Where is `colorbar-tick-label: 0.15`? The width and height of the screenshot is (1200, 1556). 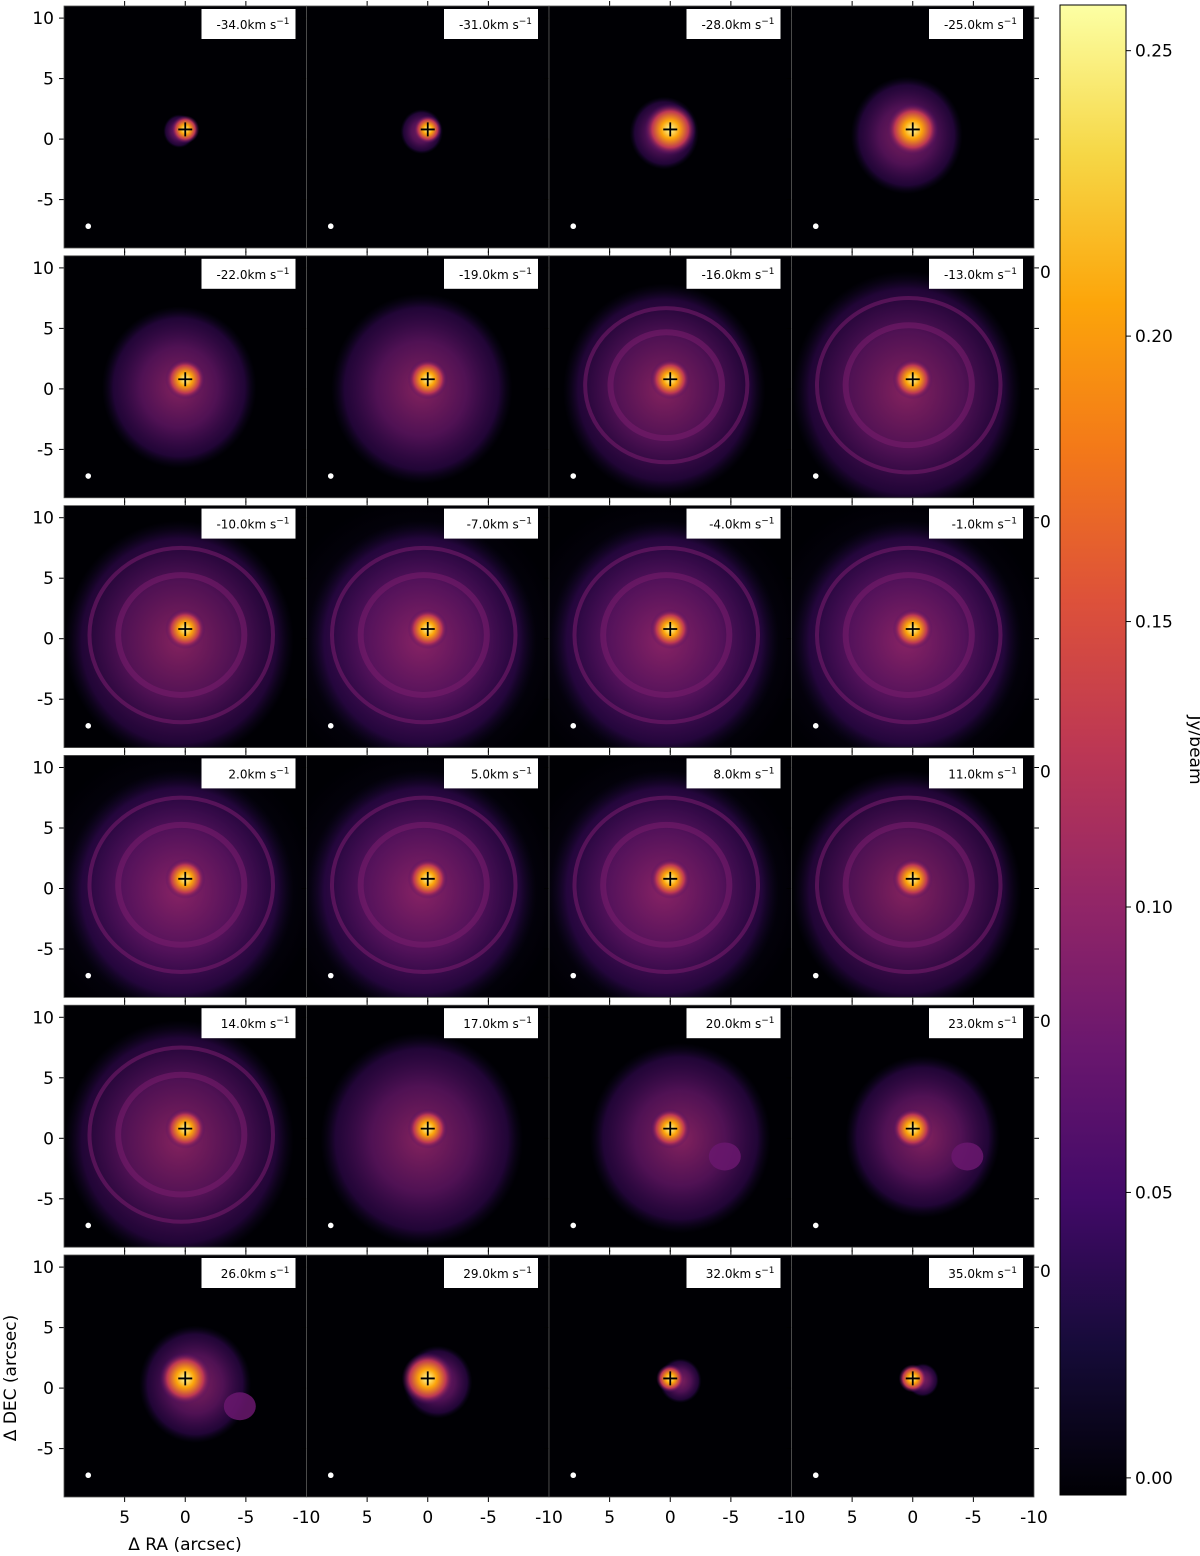 colorbar-tick-label: 0.15 is located at coordinates (1154, 623).